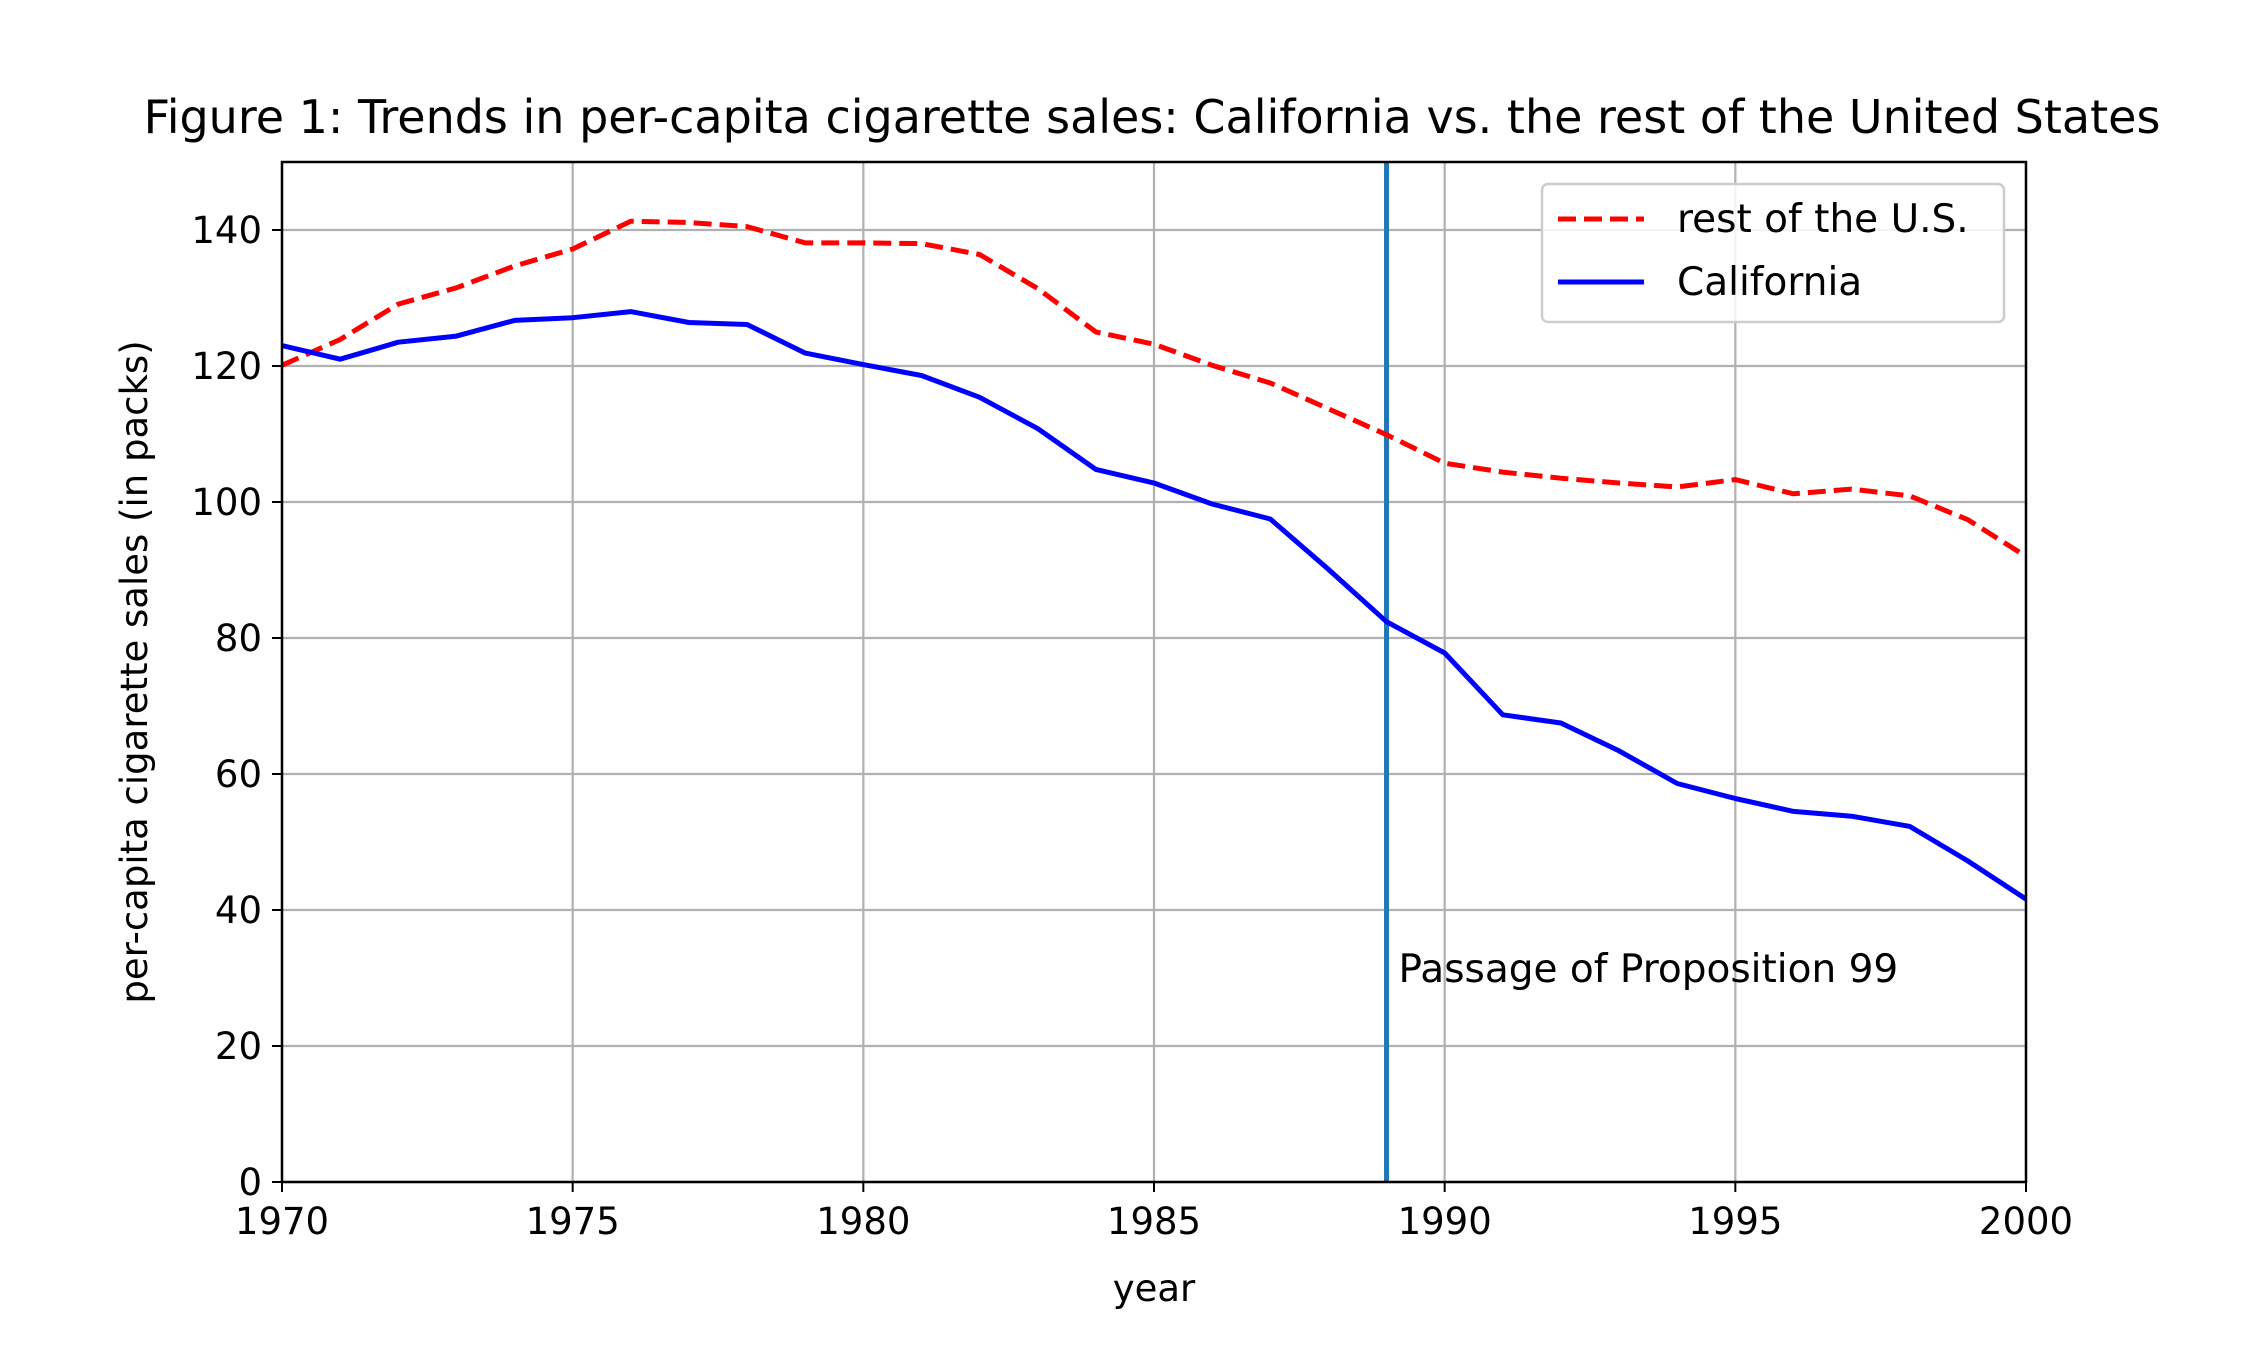  Describe the element at coordinates (1735, 1221) in the screenshot. I see `x-tick-label: 1995` at that location.